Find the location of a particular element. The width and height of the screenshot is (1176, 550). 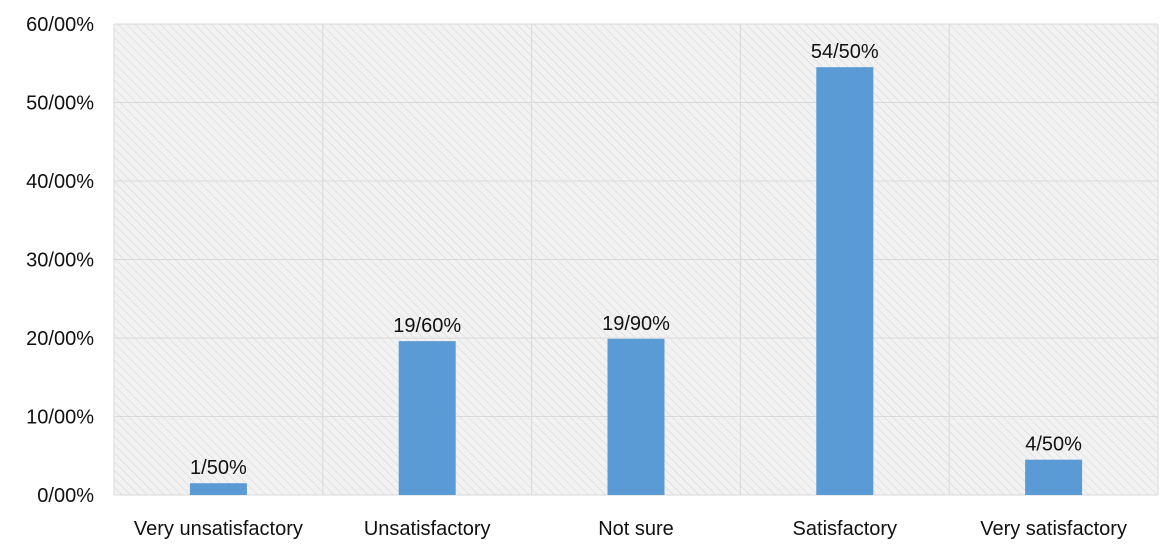

x-category-label: Satisfactory is located at coordinates (845, 529).